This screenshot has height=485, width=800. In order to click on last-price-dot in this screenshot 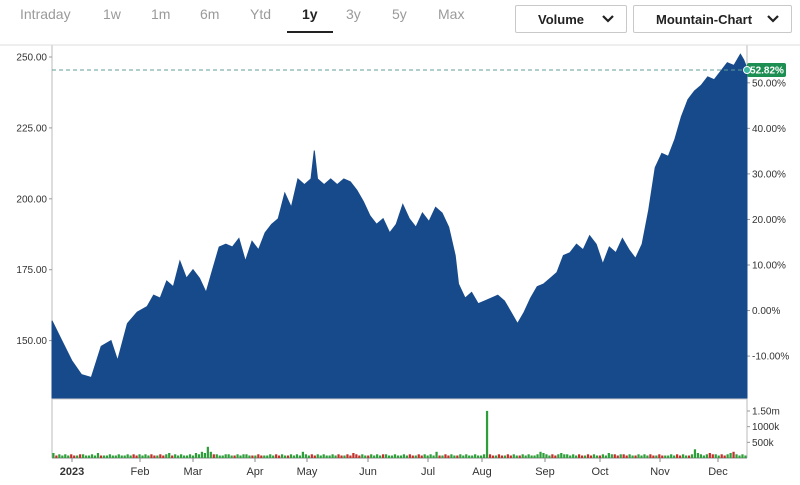, I will do `click(747, 70)`.